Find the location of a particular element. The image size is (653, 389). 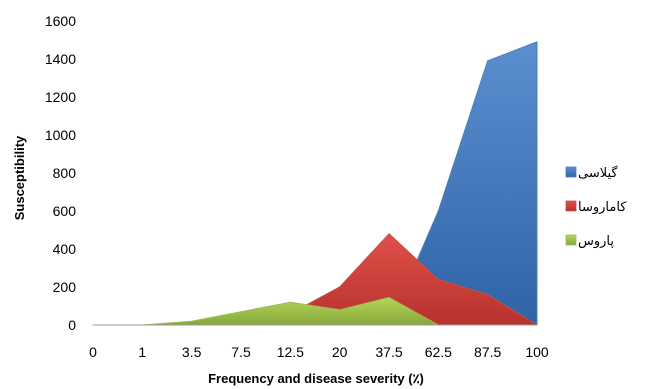

y-tick-label: 400 is located at coordinates (65, 249).